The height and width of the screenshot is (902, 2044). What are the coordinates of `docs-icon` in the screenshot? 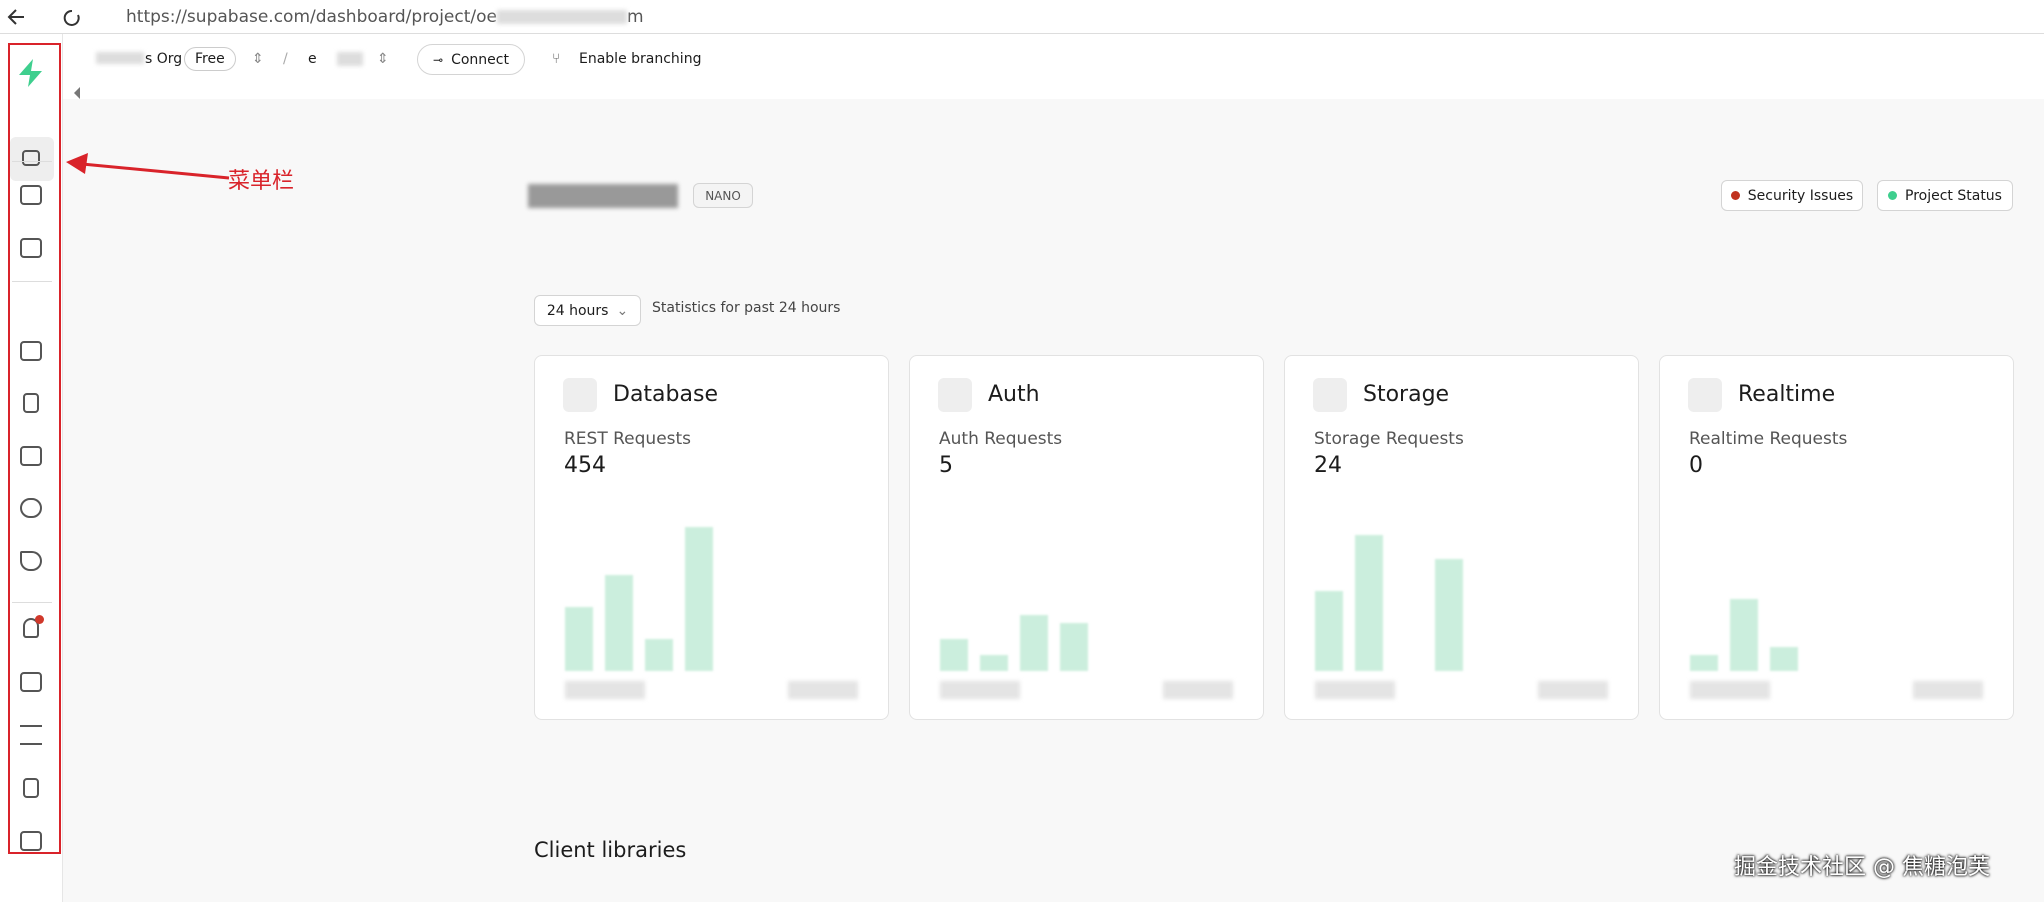 It's located at (31, 788).